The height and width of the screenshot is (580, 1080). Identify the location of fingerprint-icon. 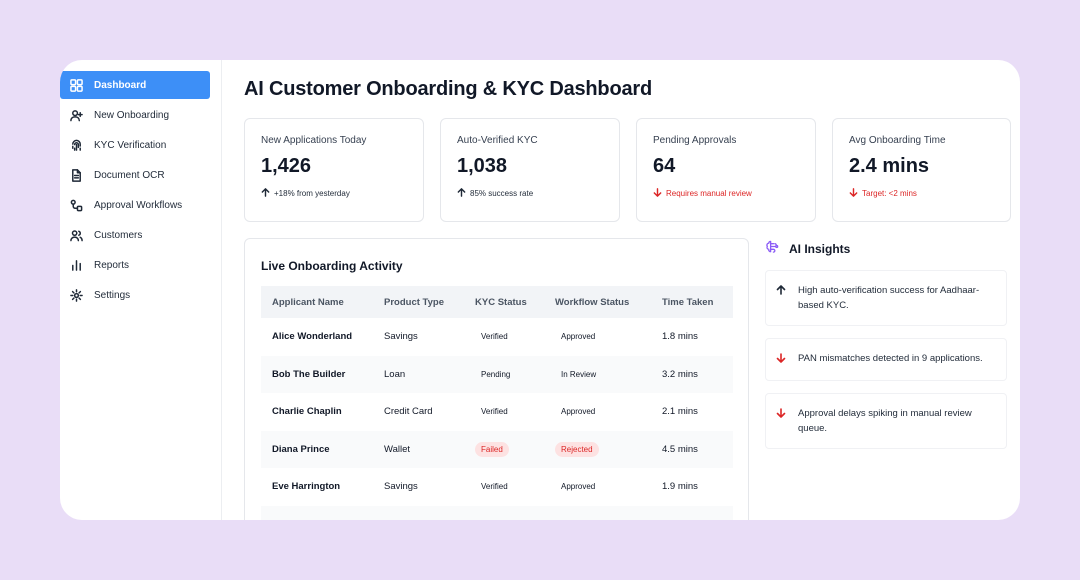
(76, 145).